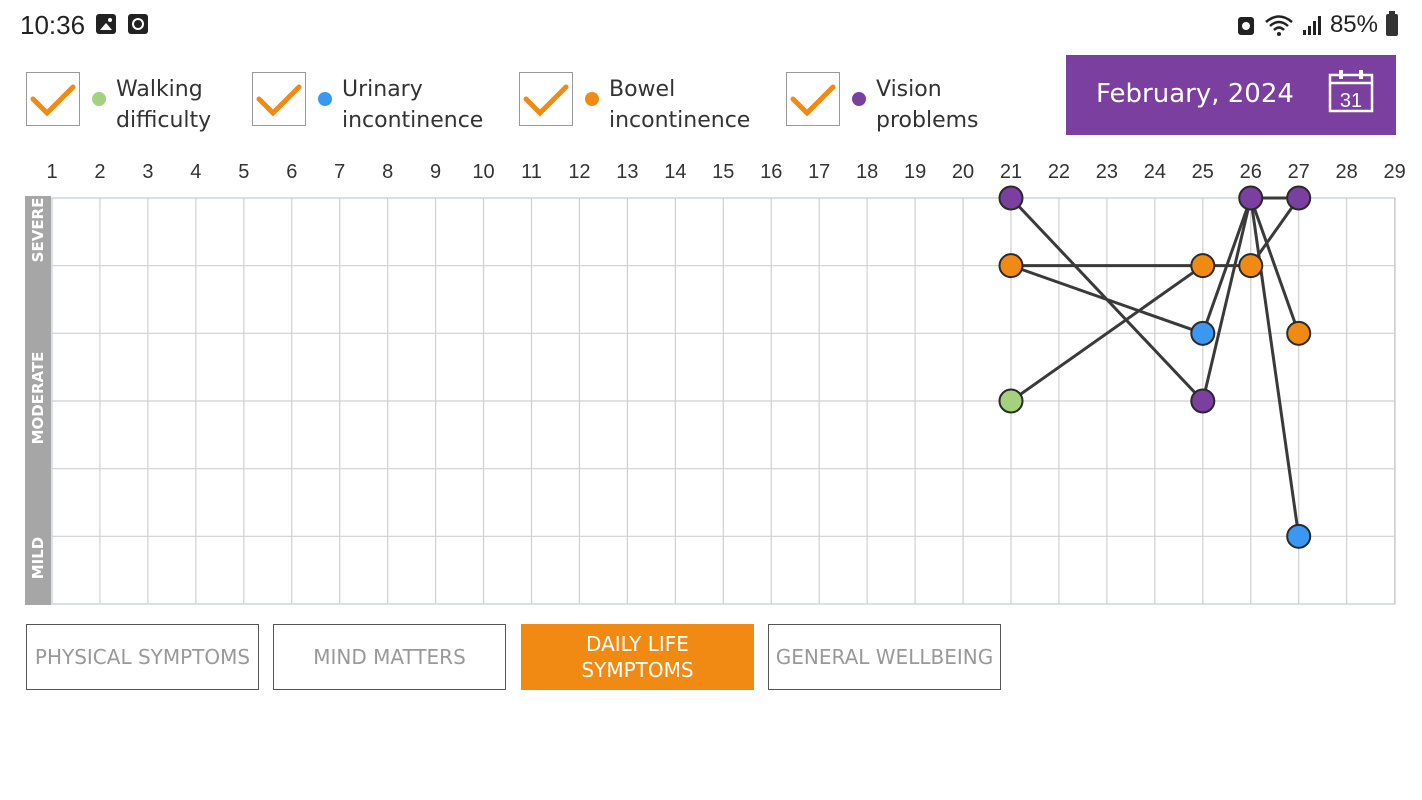 The width and height of the screenshot is (1422, 800). I want to click on x-tick-label: 5, so click(243, 172).